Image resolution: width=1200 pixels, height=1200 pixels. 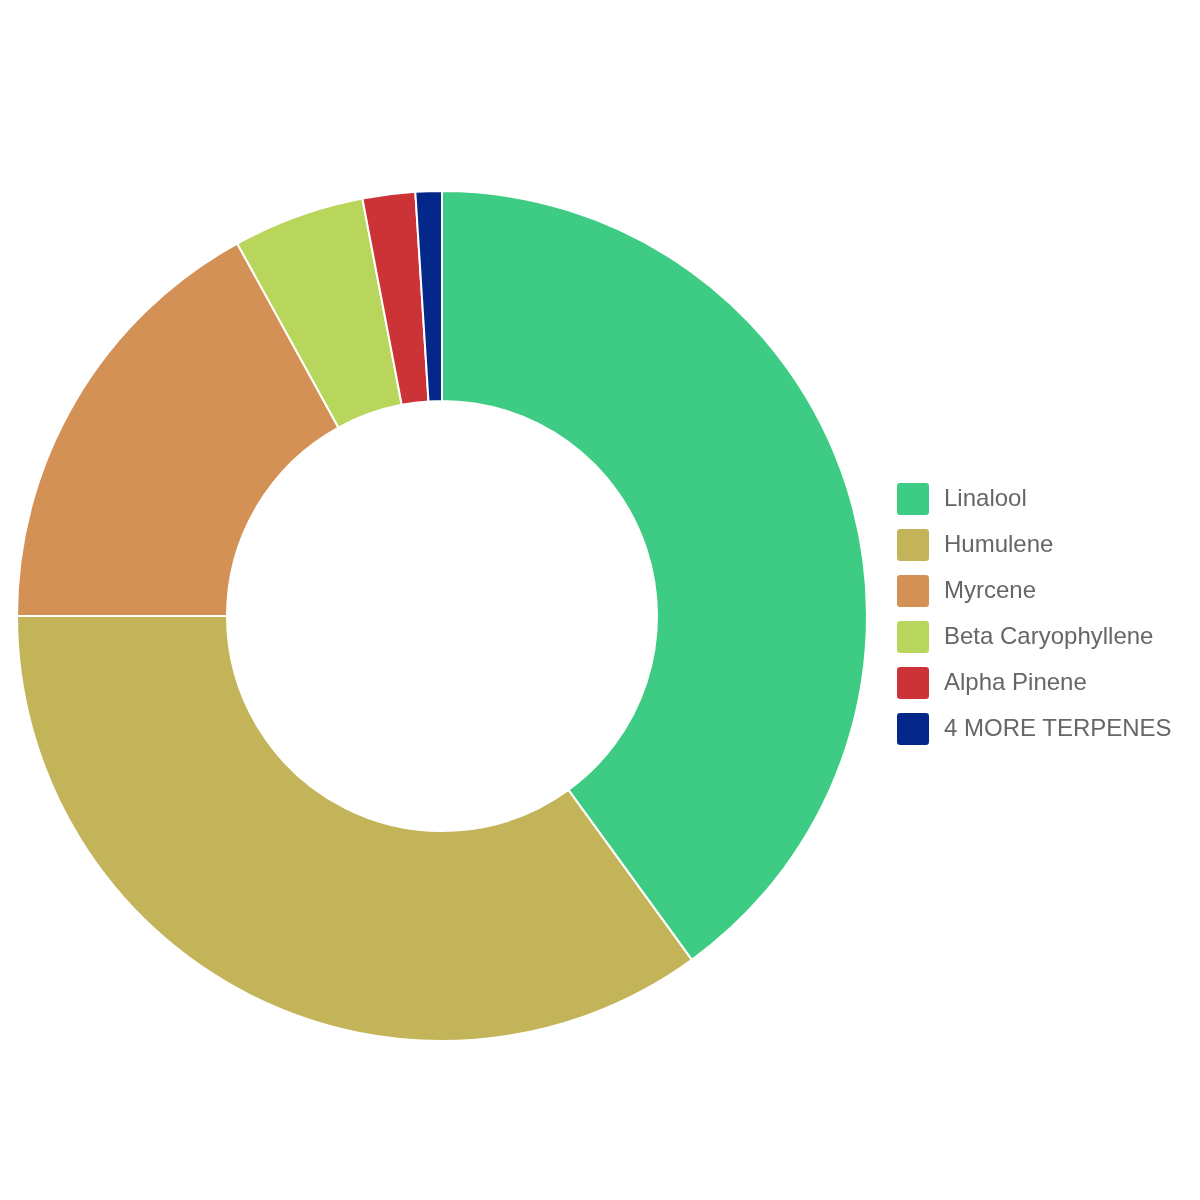 I want to click on legend-label: Humulene, so click(x=999, y=543).